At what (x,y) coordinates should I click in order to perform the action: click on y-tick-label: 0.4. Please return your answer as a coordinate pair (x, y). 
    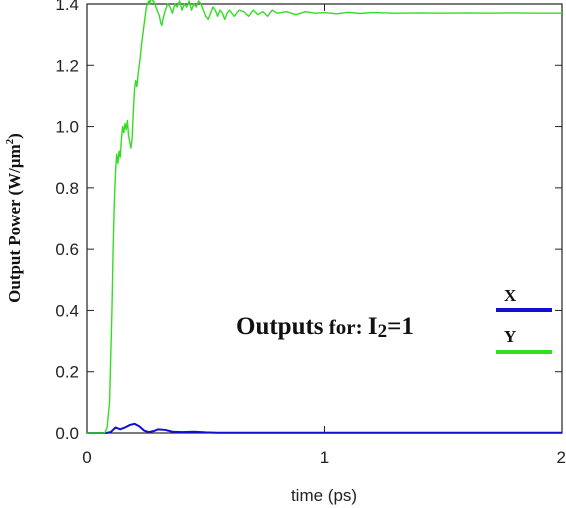
    Looking at the image, I should click on (67, 310).